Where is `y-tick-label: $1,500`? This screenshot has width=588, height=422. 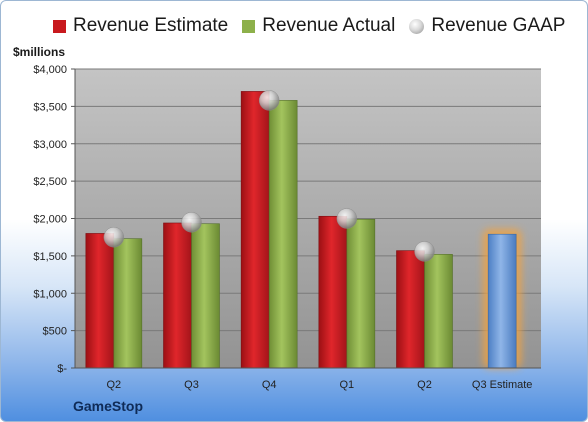
y-tick-label: $1,500 is located at coordinates (50, 257).